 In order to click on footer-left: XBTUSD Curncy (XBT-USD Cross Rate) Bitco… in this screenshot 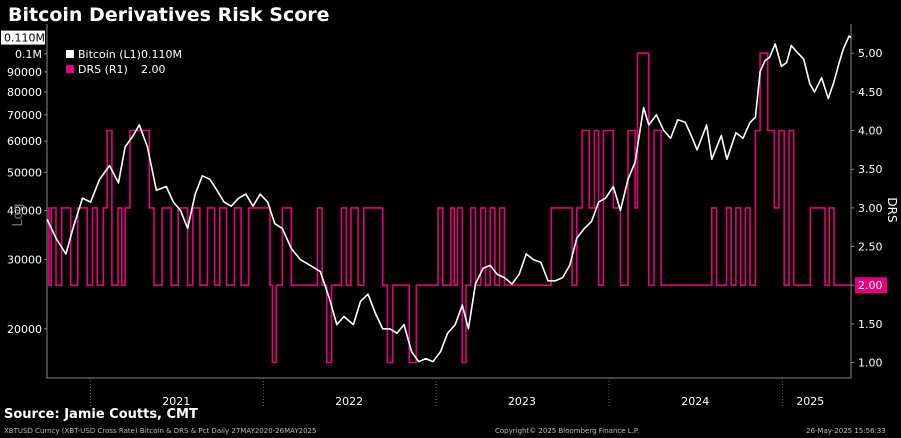, I will do `click(160, 431)`.